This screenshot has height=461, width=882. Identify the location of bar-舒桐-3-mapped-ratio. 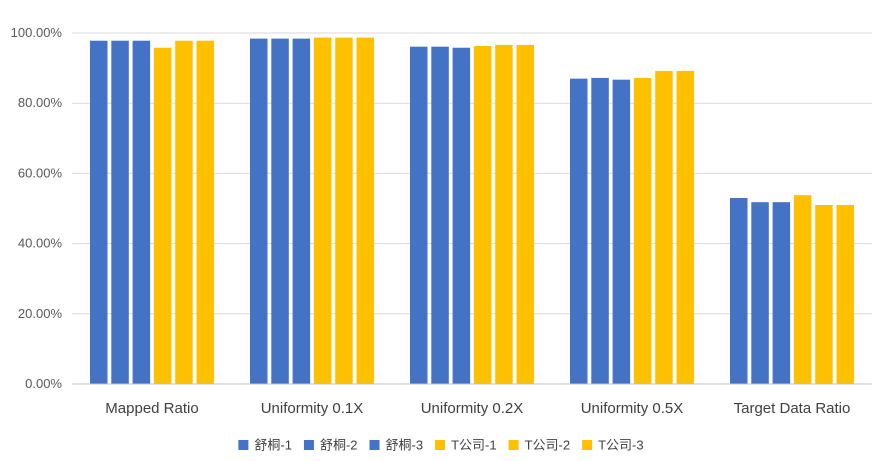
(141, 212).